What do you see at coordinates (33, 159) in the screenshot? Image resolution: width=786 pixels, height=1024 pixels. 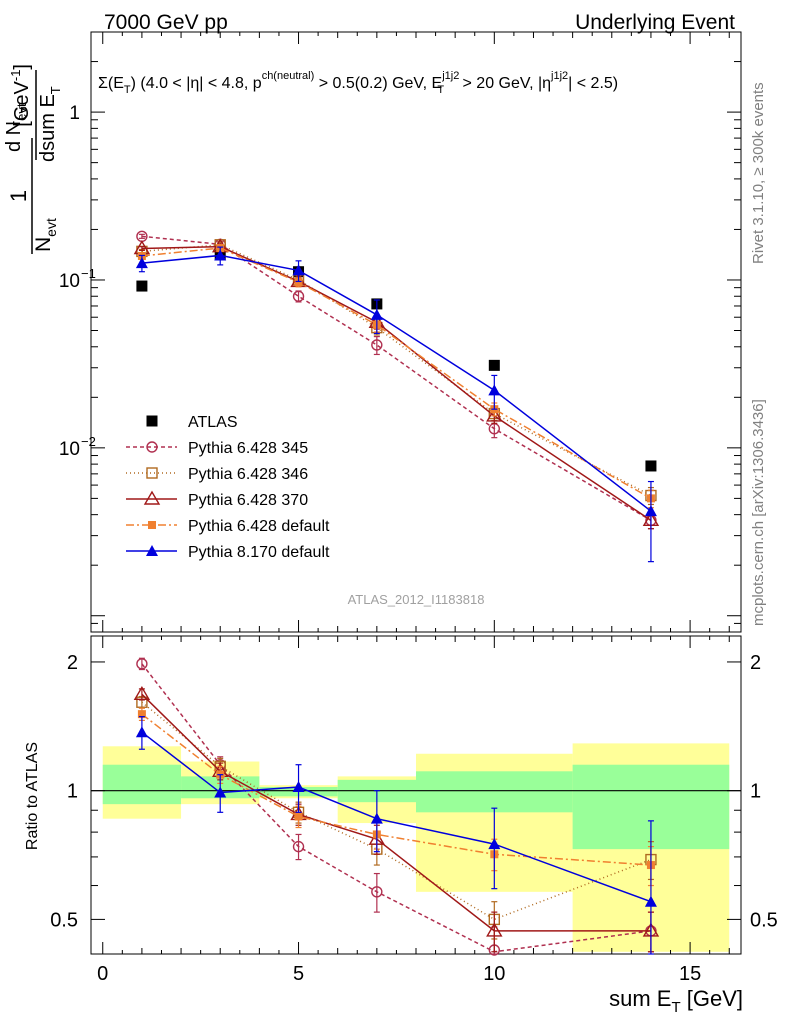 I see `main-y-axis-label: 1 Nevt d Nevt dsum ET [GeV-1]` at bounding box center [33, 159].